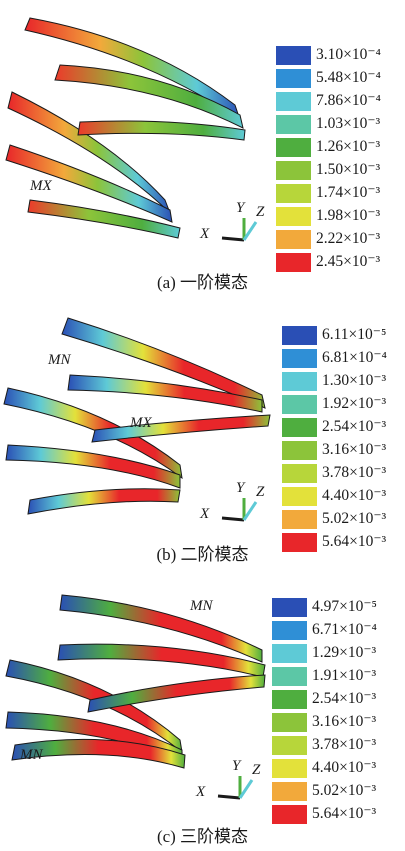 This screenshot has height=851, width=405. Describe the element at coordinates (202, 836) in the screenshot. I see `panel-c-caption: (c) 三阶模态` at that location.